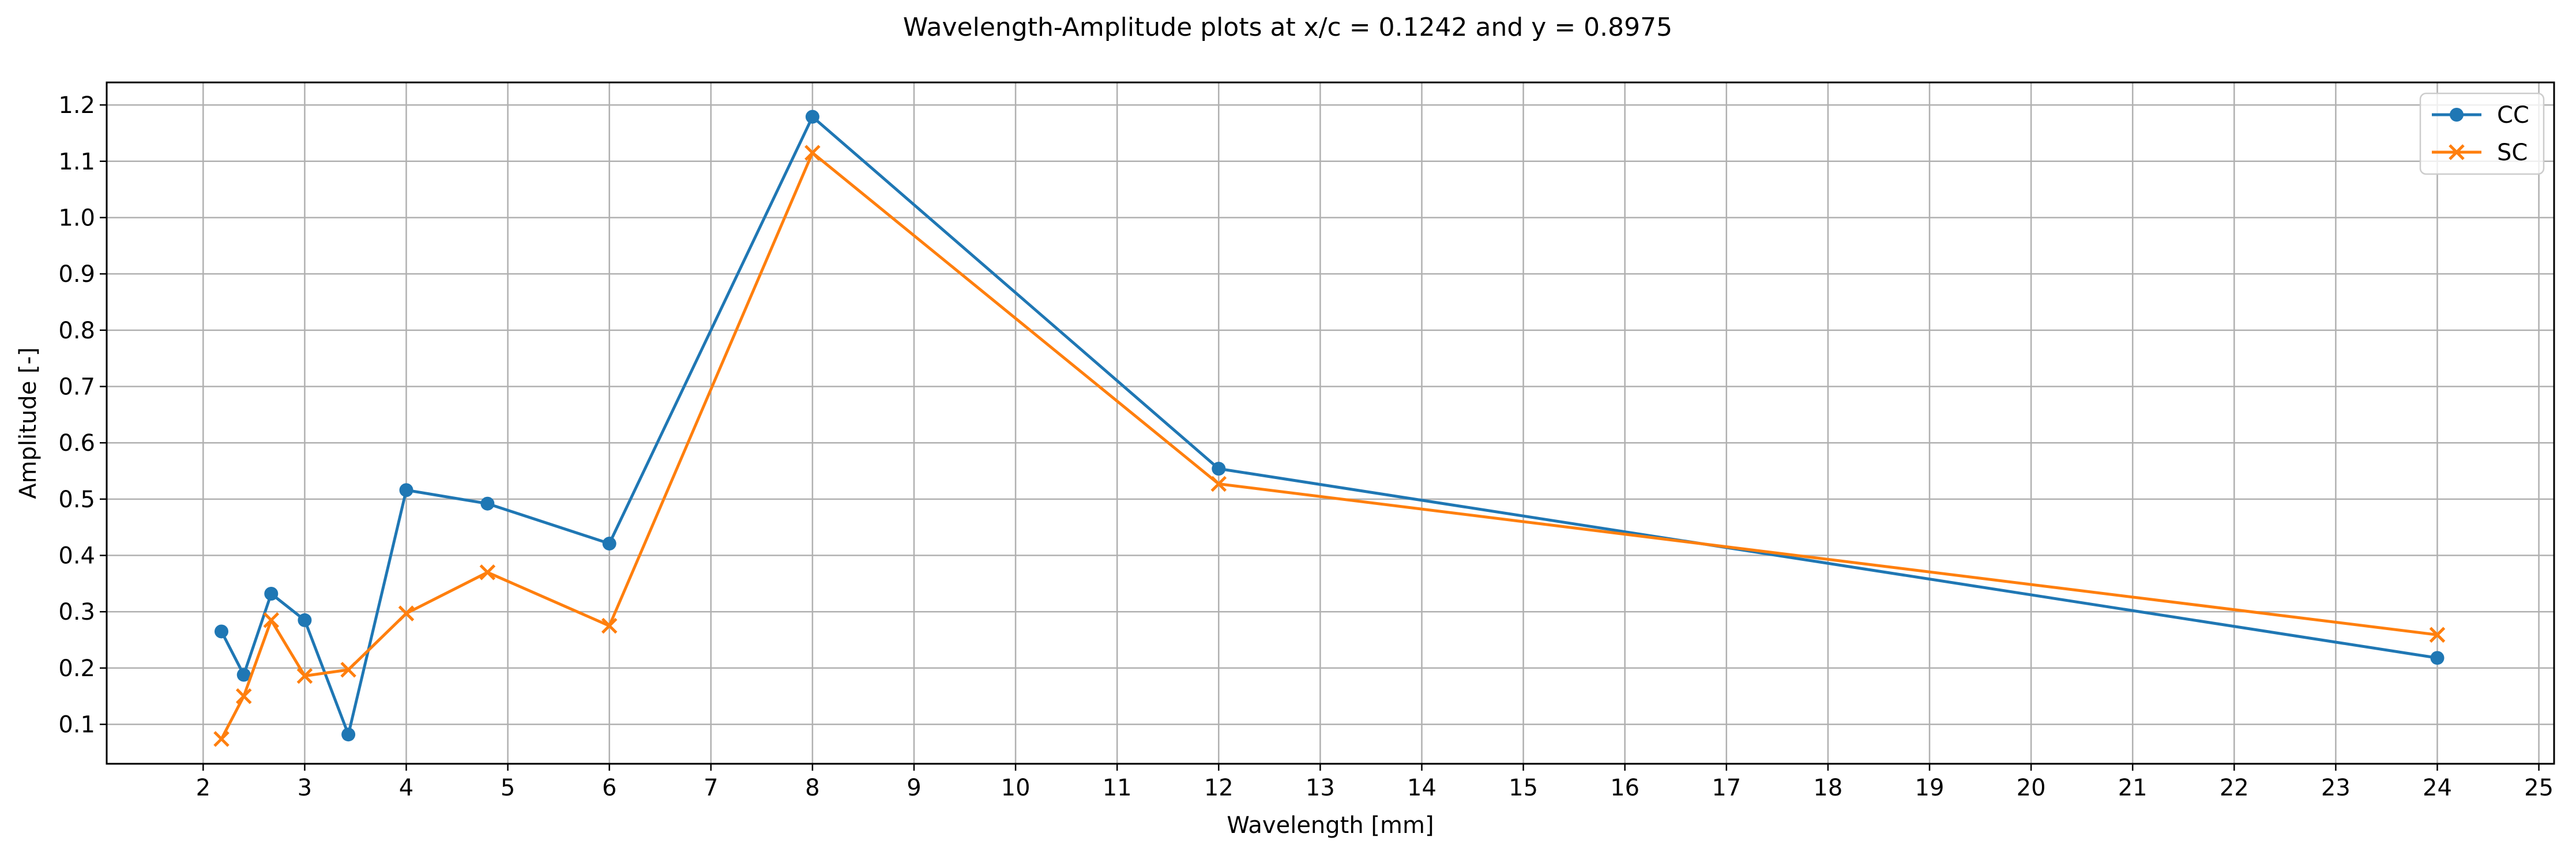 This screenshot has height=856, width=2576. I want to click on y-tick-label: 0.1, so click(76, 725).